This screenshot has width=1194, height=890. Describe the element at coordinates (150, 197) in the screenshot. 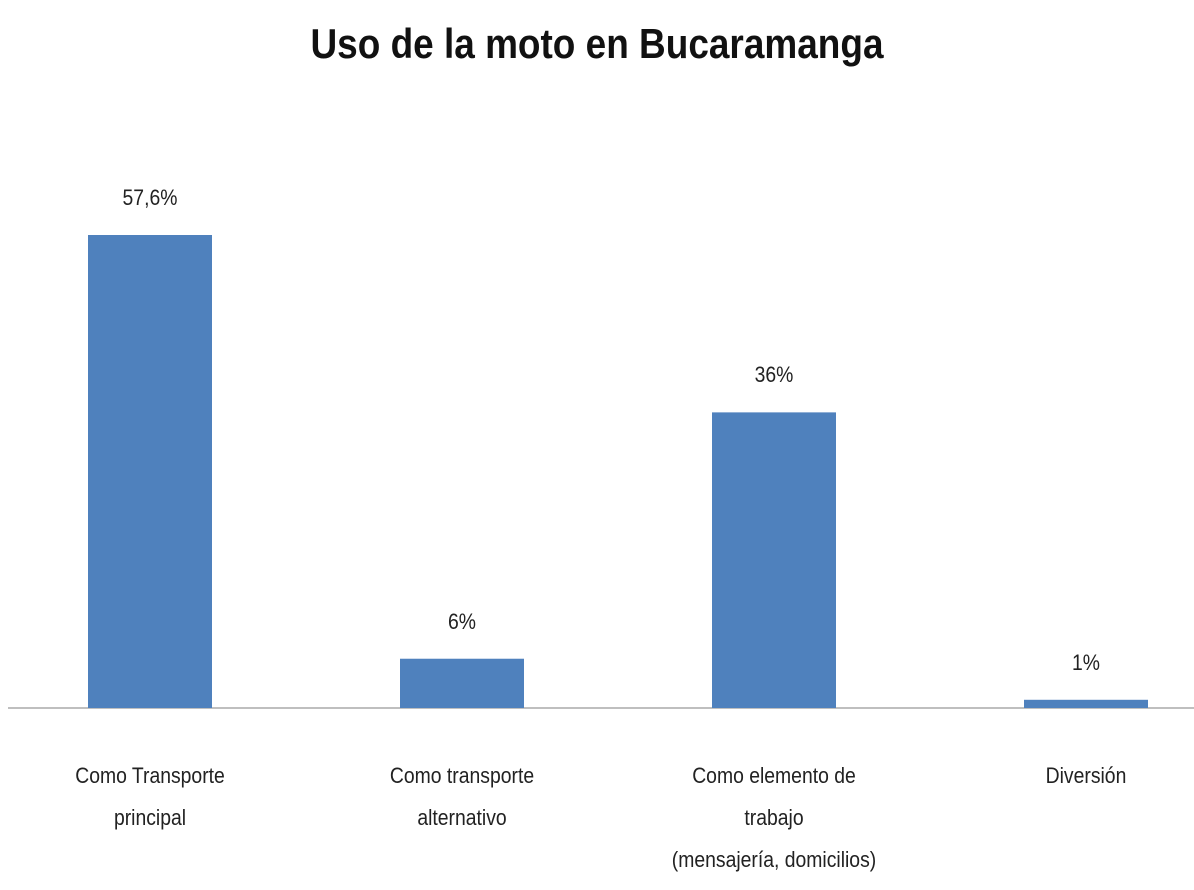

I see `value-label: 57,6%` at that location.